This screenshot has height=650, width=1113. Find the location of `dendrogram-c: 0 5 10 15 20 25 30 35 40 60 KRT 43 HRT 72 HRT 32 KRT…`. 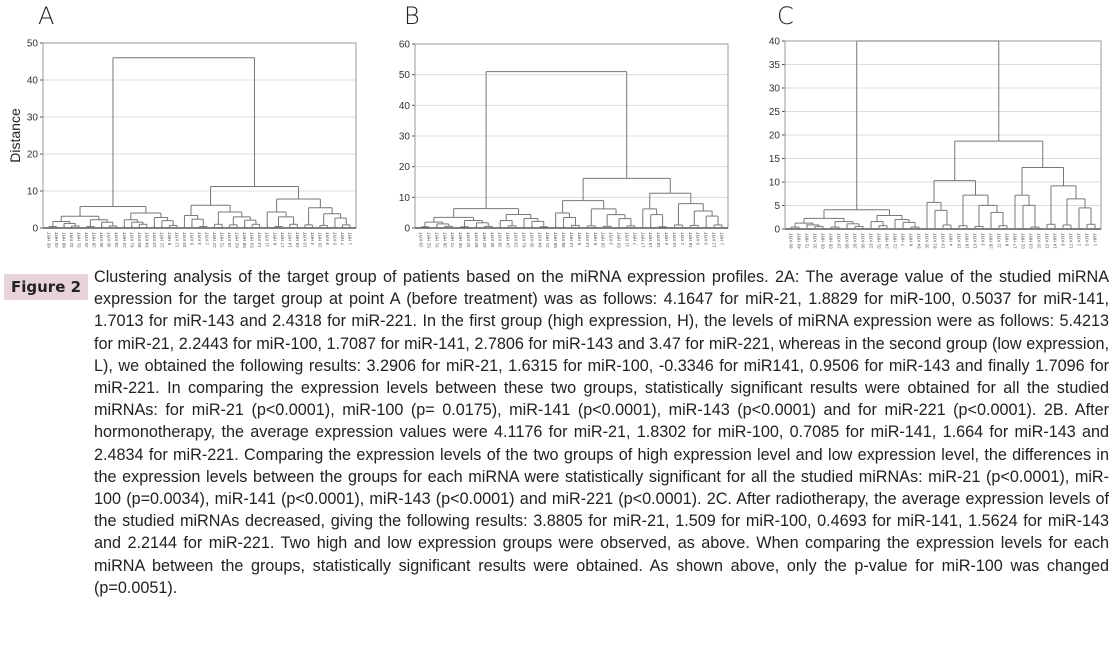

dendrogram-c: 0 5 10 15 20 25 30 35 40 60 KRT 43 HRT 72 HRT 32 KRT… is located at coordinates (935, 143).